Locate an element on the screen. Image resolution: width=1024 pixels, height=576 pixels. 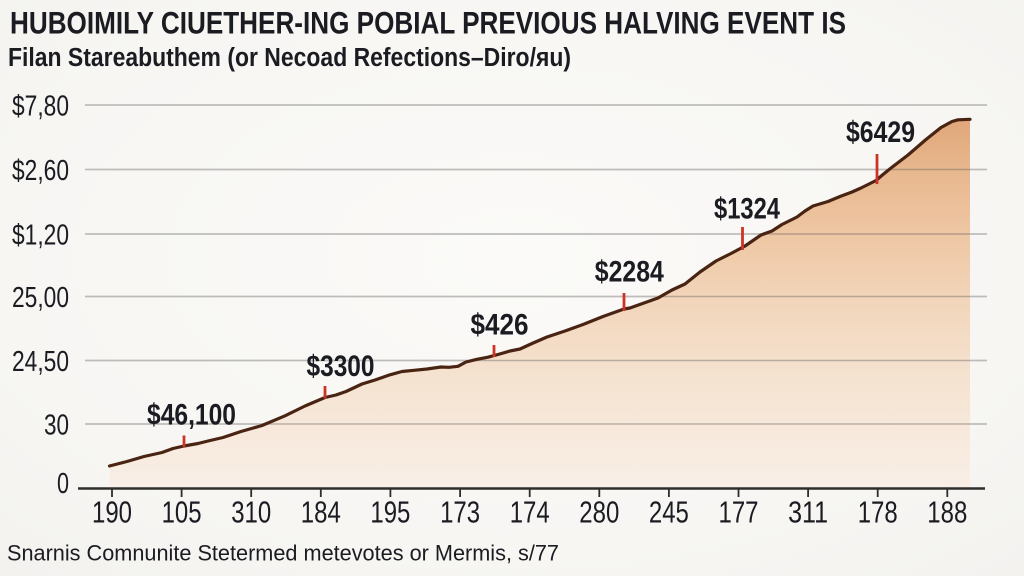
svg-text: 310 is located at coordinates (251, 512).